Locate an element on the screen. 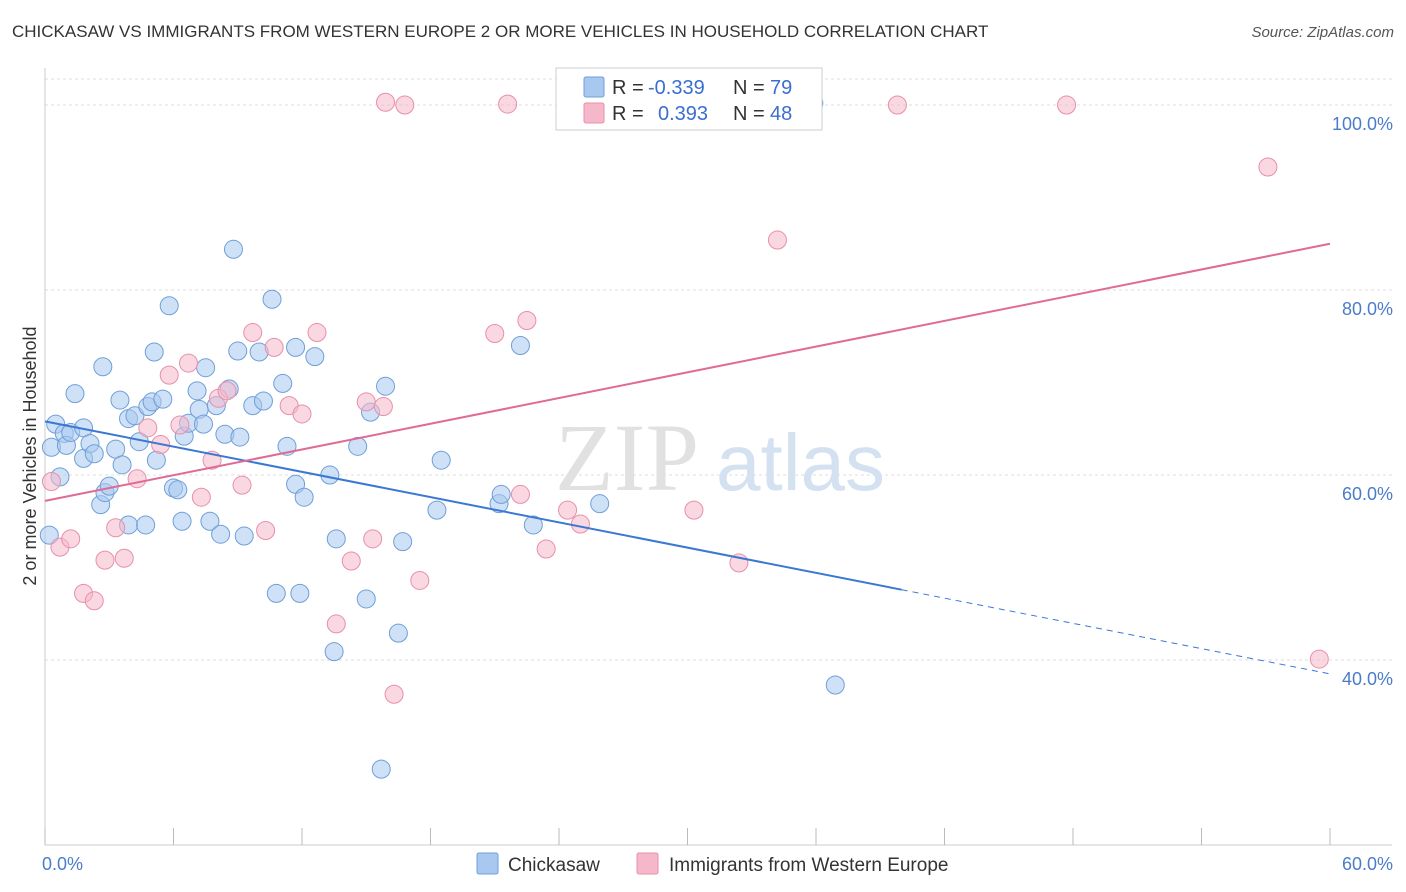 Image resolution: width=1406 pixels, height=892 pixels. chart-source: Source: ZipAtlas.com is located at coordinates (1322, 32).